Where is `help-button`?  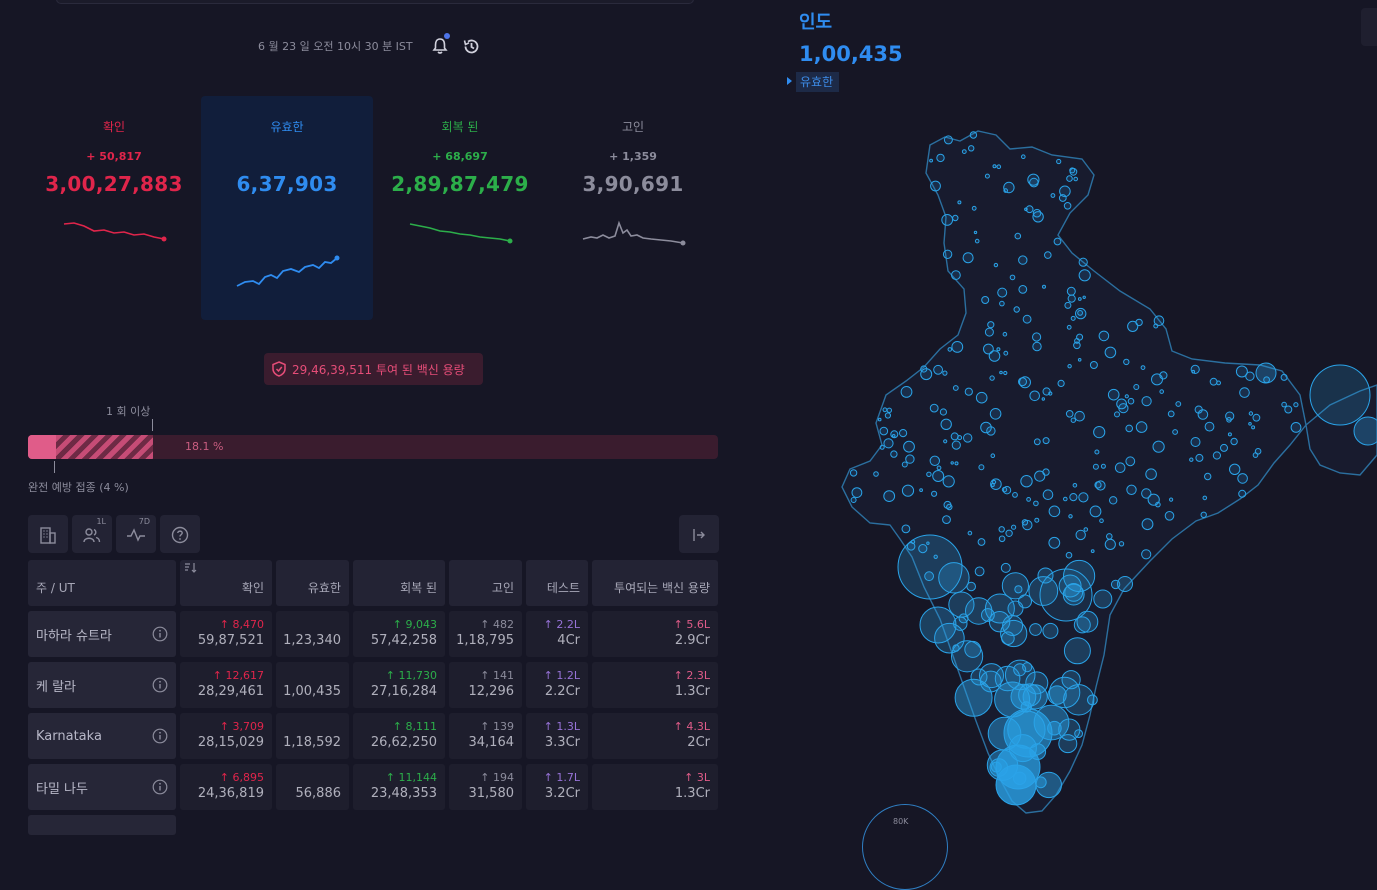 help-button is located at coordinates (180, 534).